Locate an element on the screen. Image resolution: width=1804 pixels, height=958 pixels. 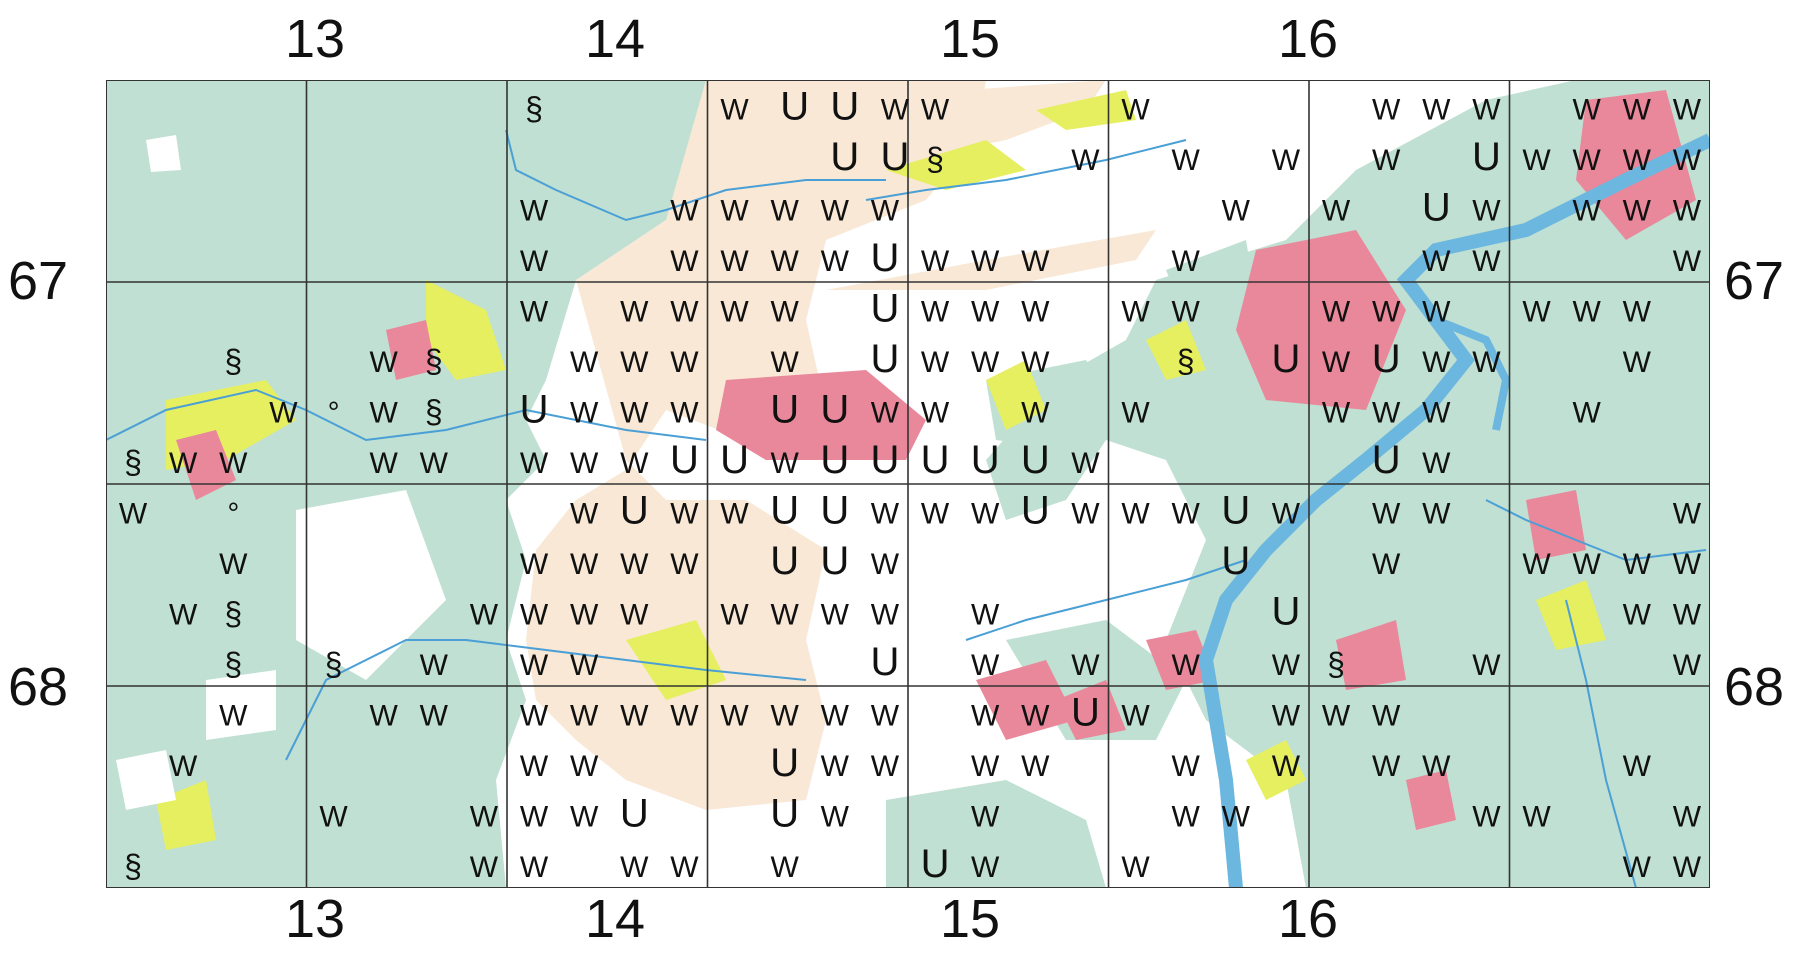
row-label-left-68: 68 is located at coordinates (38, 687).